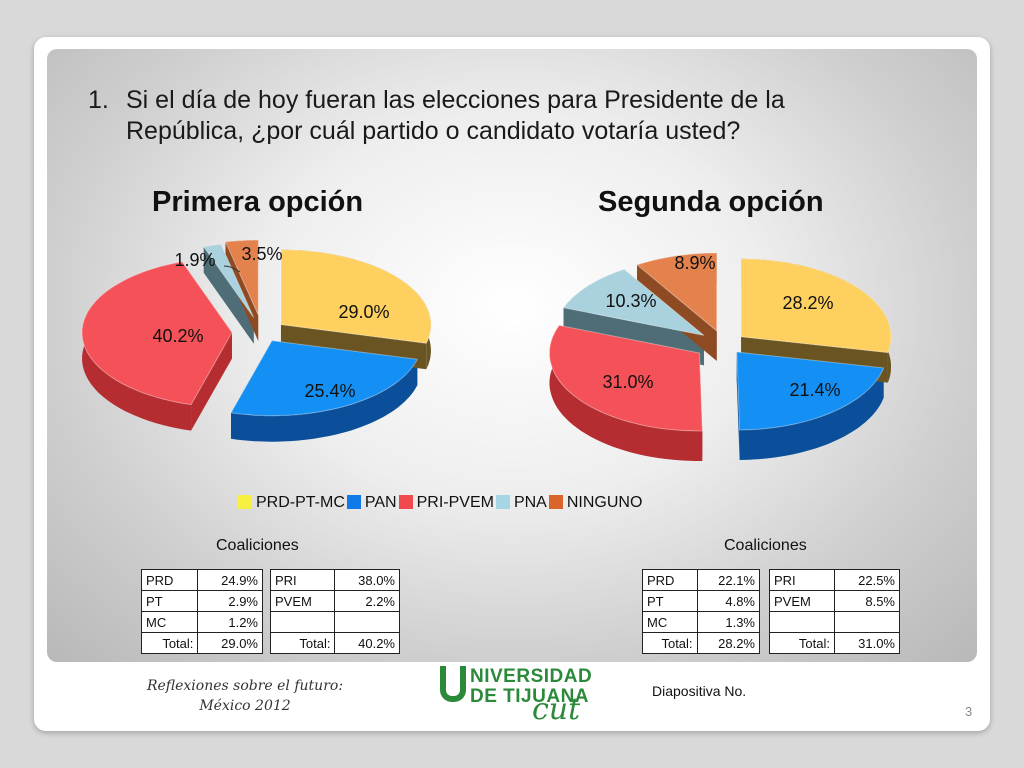  I want to click on footer-tagline: Reflexiones sobre el futuro: México 2012, so click(245, 696).